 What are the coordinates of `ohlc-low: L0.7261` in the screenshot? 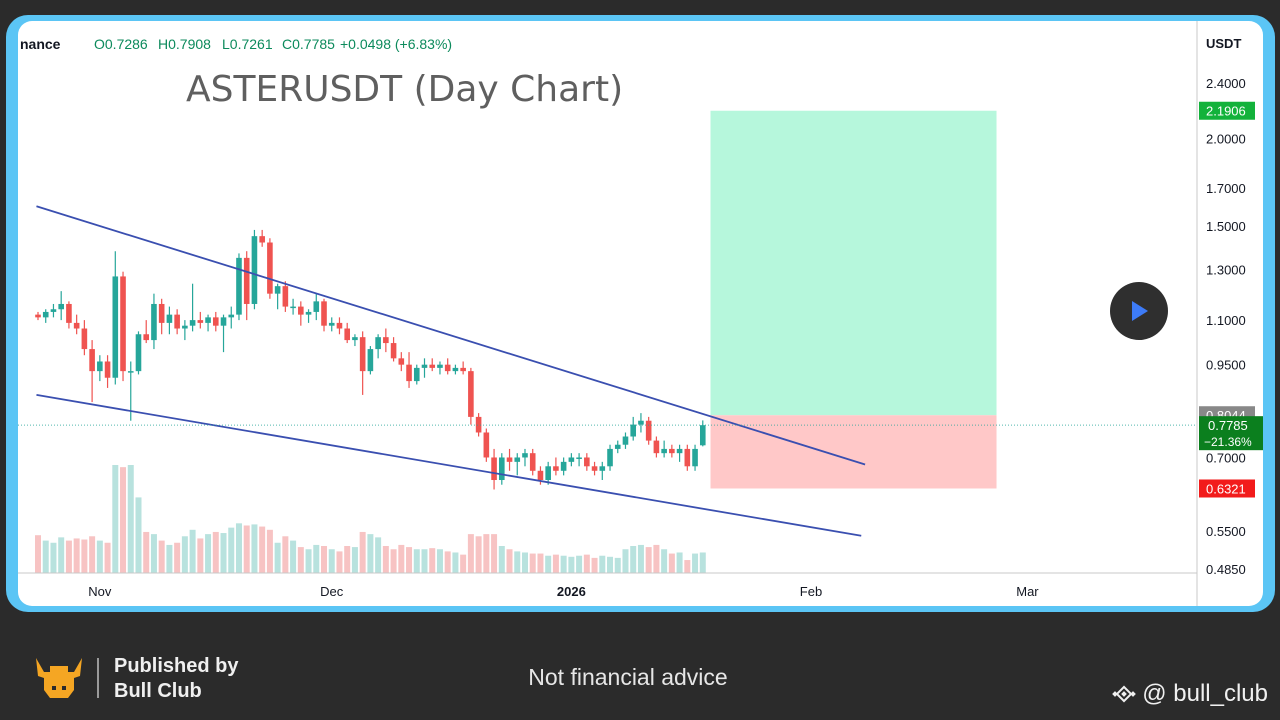 It's located at (247, 44).